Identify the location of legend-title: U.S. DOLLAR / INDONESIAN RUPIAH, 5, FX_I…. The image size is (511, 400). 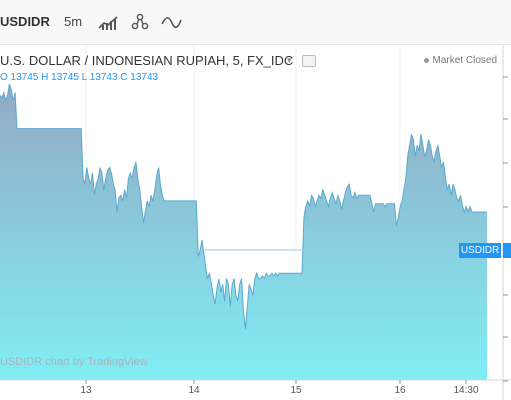
(147, 60).